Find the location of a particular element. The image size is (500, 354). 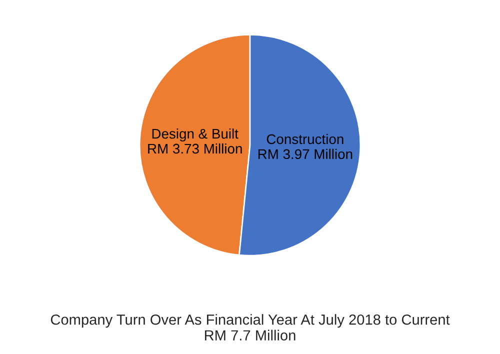

text: Company Turn Over As Financial Year At July 2018 to Current RM 7.7 Million is located at coordinates (250, 327).